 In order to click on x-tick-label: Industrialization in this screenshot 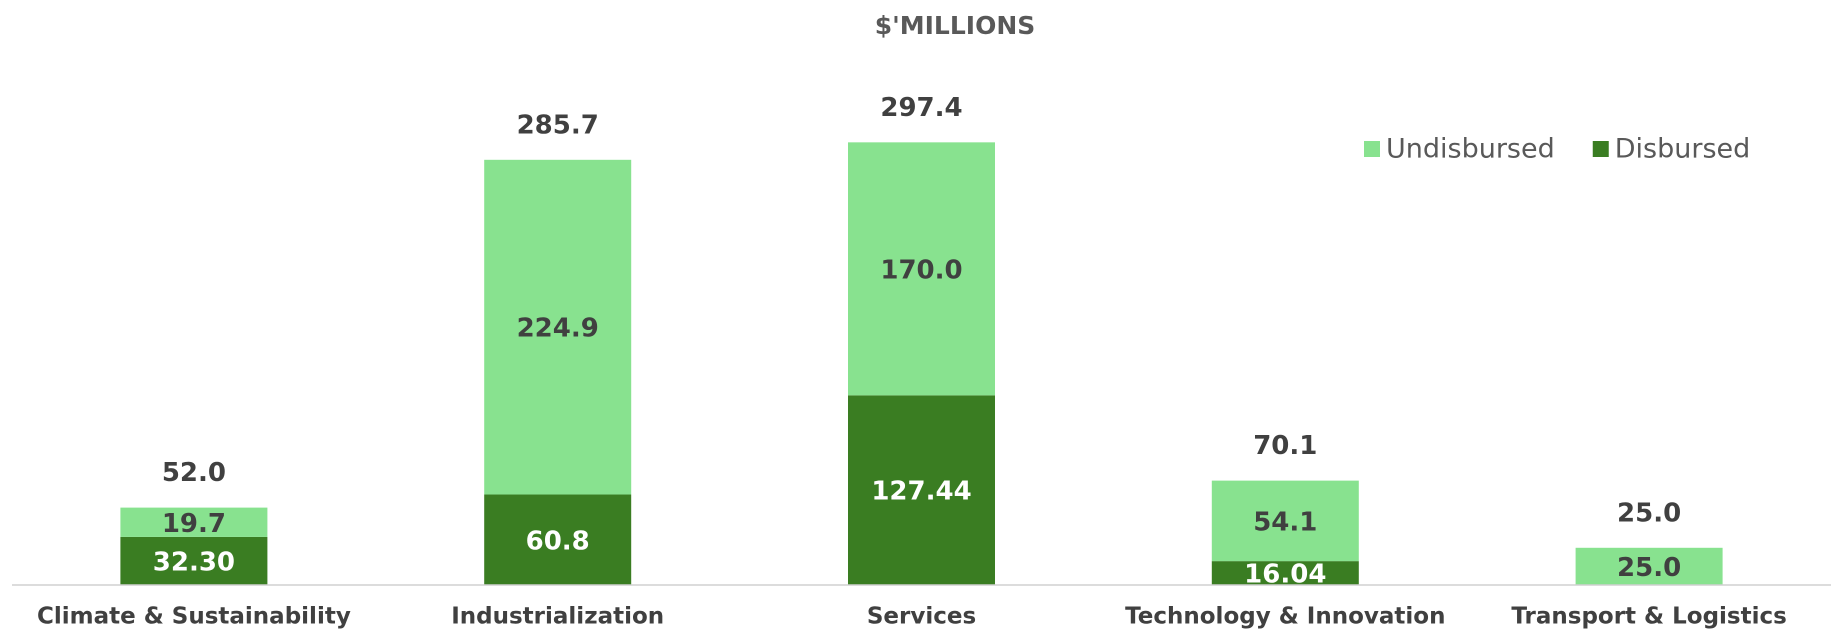, I will do `click(557, 617)`.